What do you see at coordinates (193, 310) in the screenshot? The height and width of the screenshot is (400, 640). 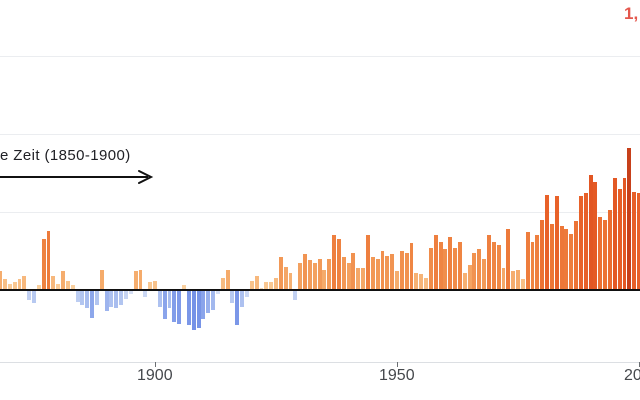 I see `temperature-bar-1908` at bounding box center [193, 310].